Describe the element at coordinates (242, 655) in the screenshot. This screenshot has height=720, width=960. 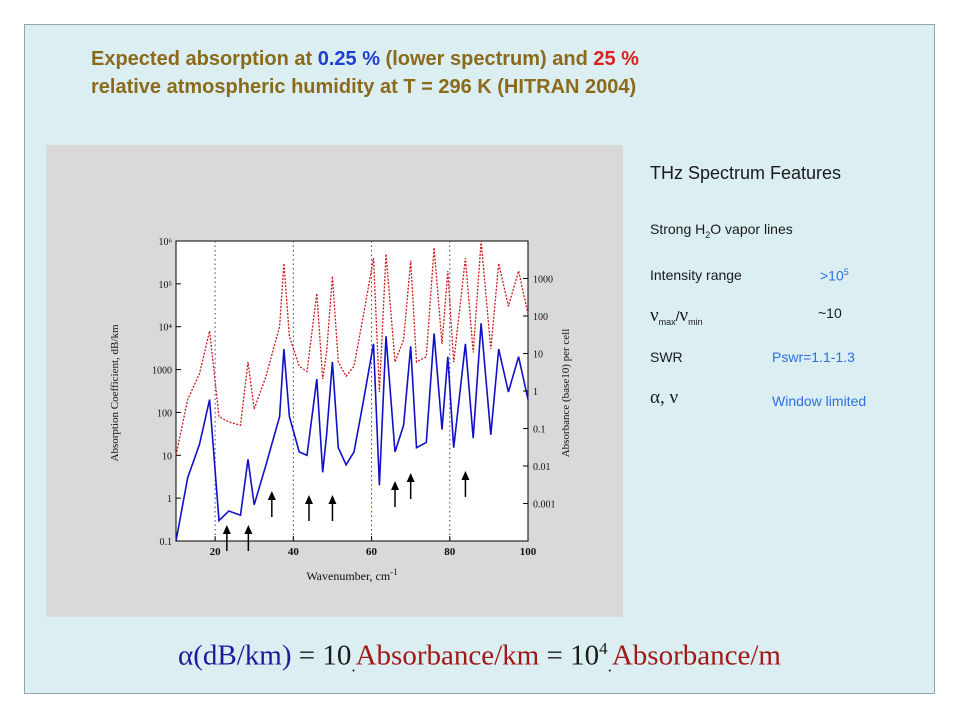
I see `formula-unit: (dB/km)` at that location.